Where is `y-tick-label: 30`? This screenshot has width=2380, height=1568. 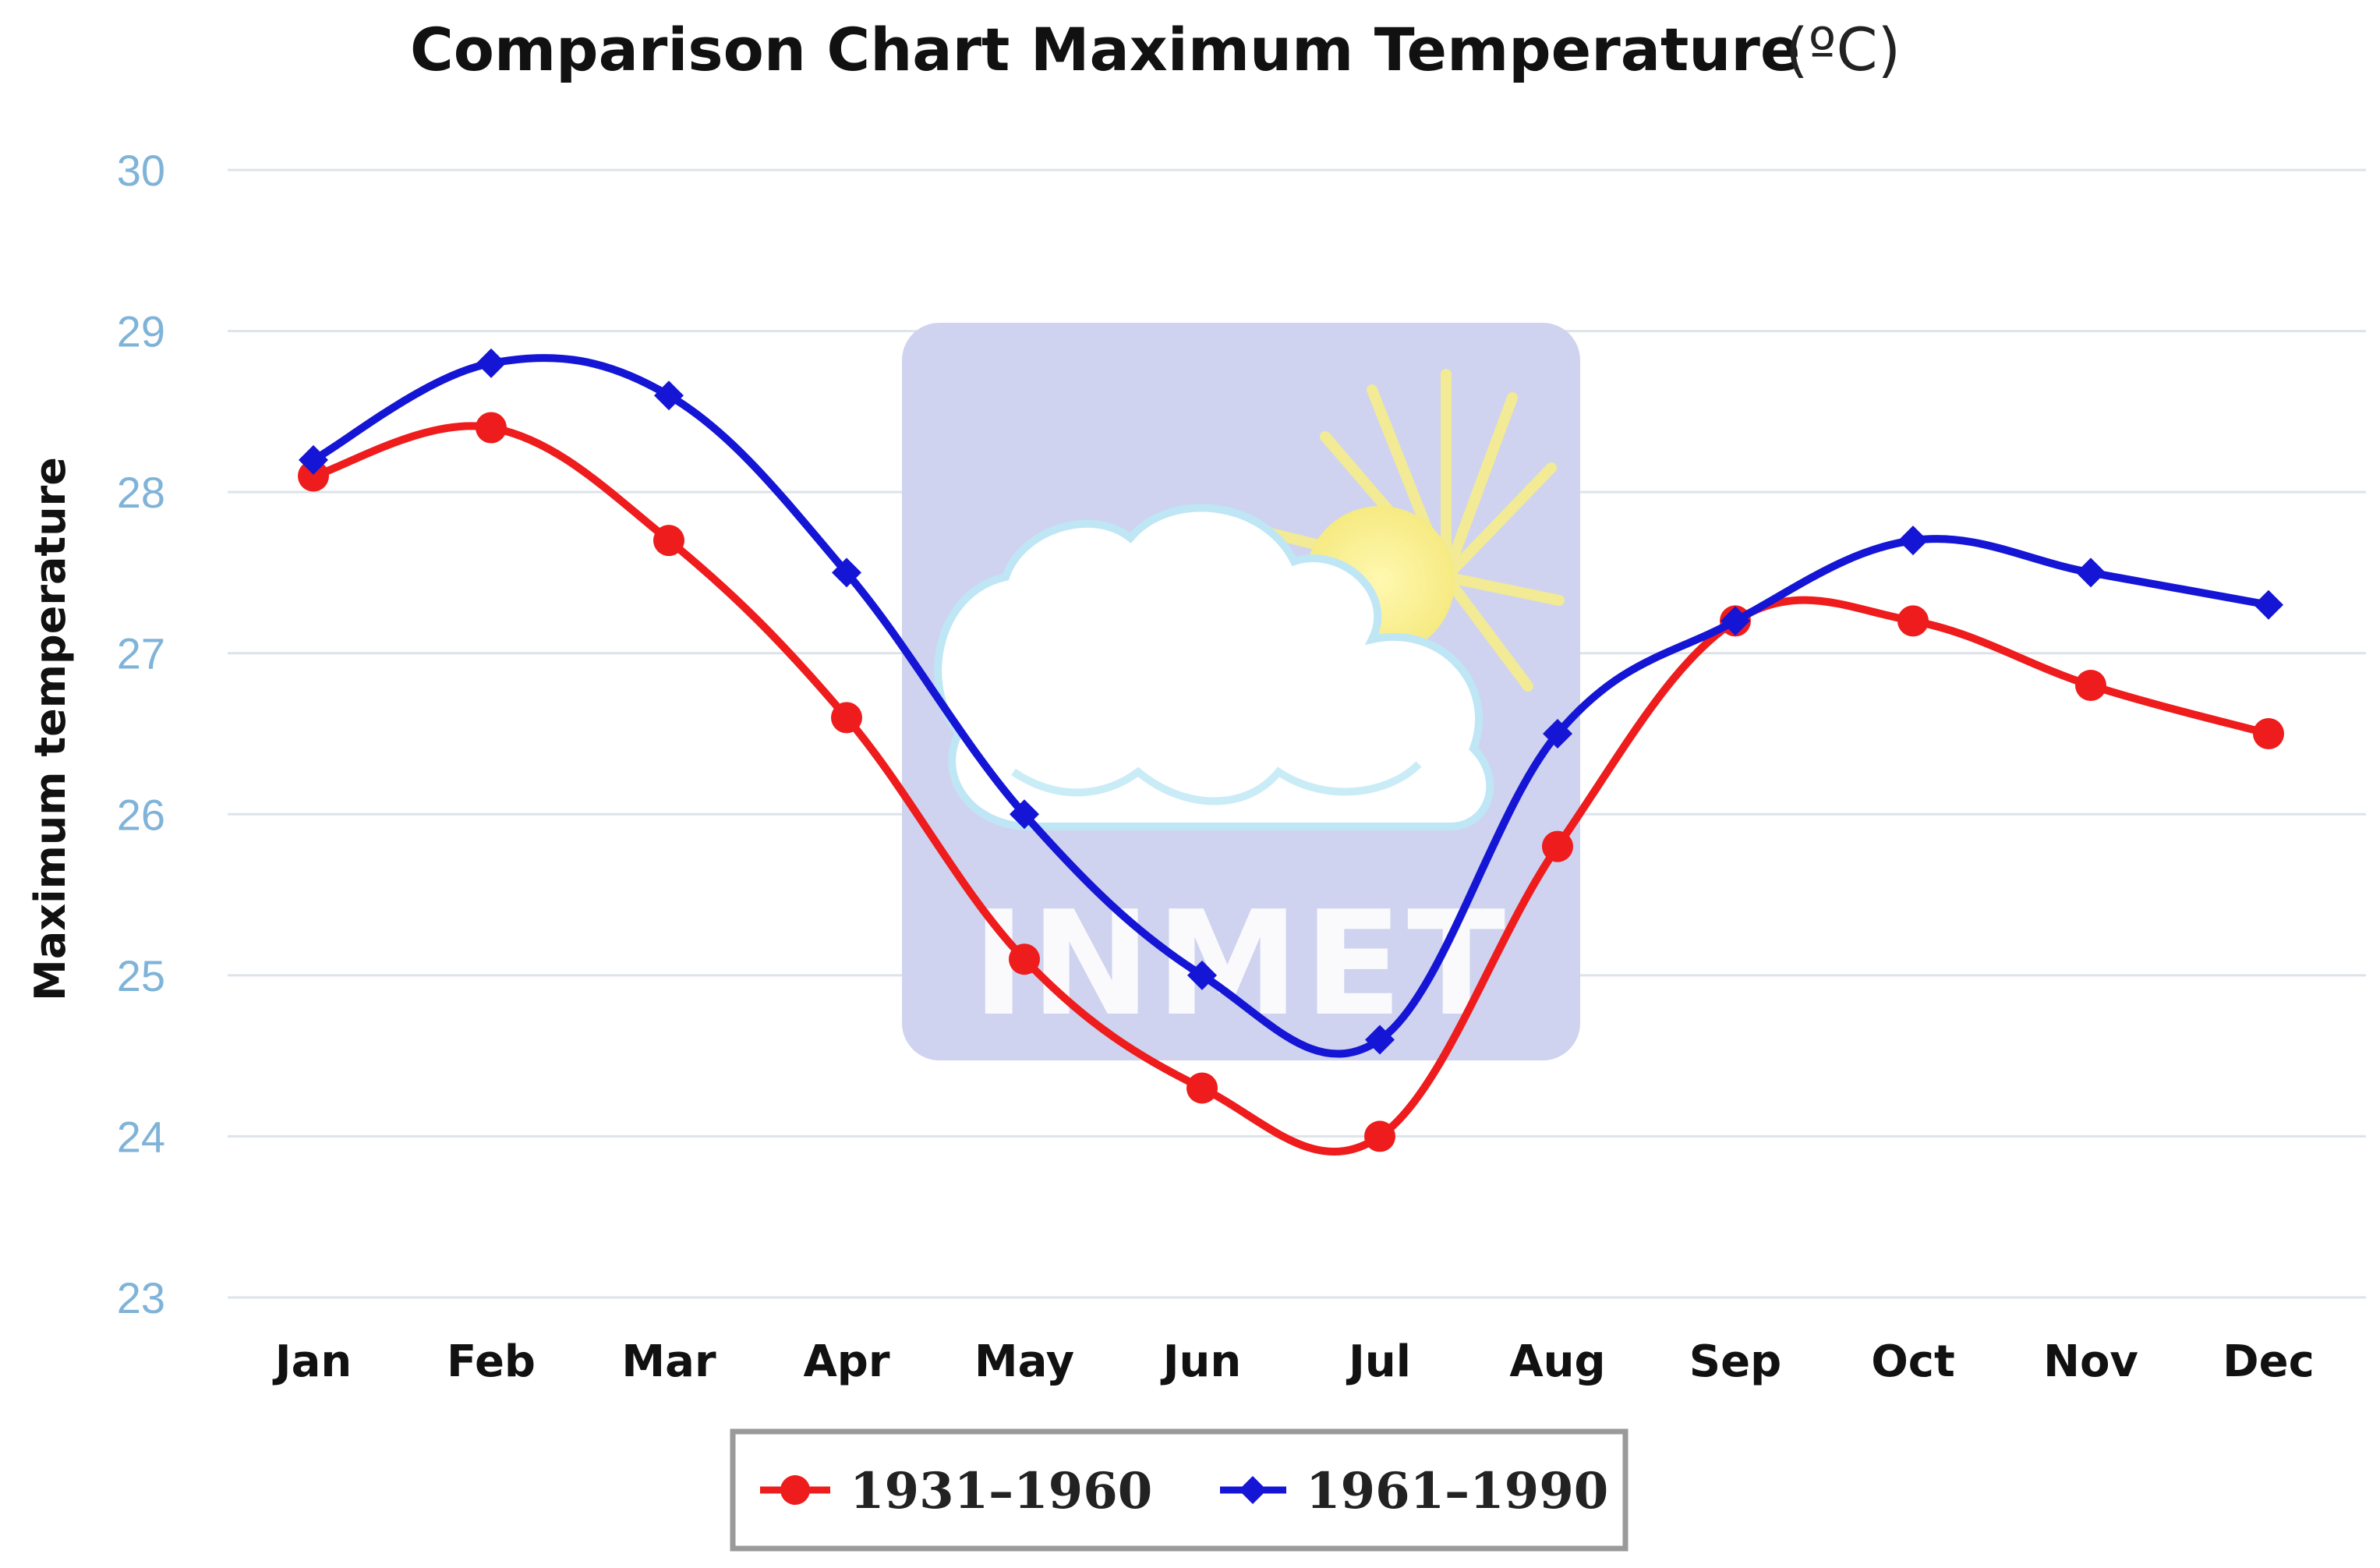 y-tick-label: 30 is located at coordinates (141, 170).